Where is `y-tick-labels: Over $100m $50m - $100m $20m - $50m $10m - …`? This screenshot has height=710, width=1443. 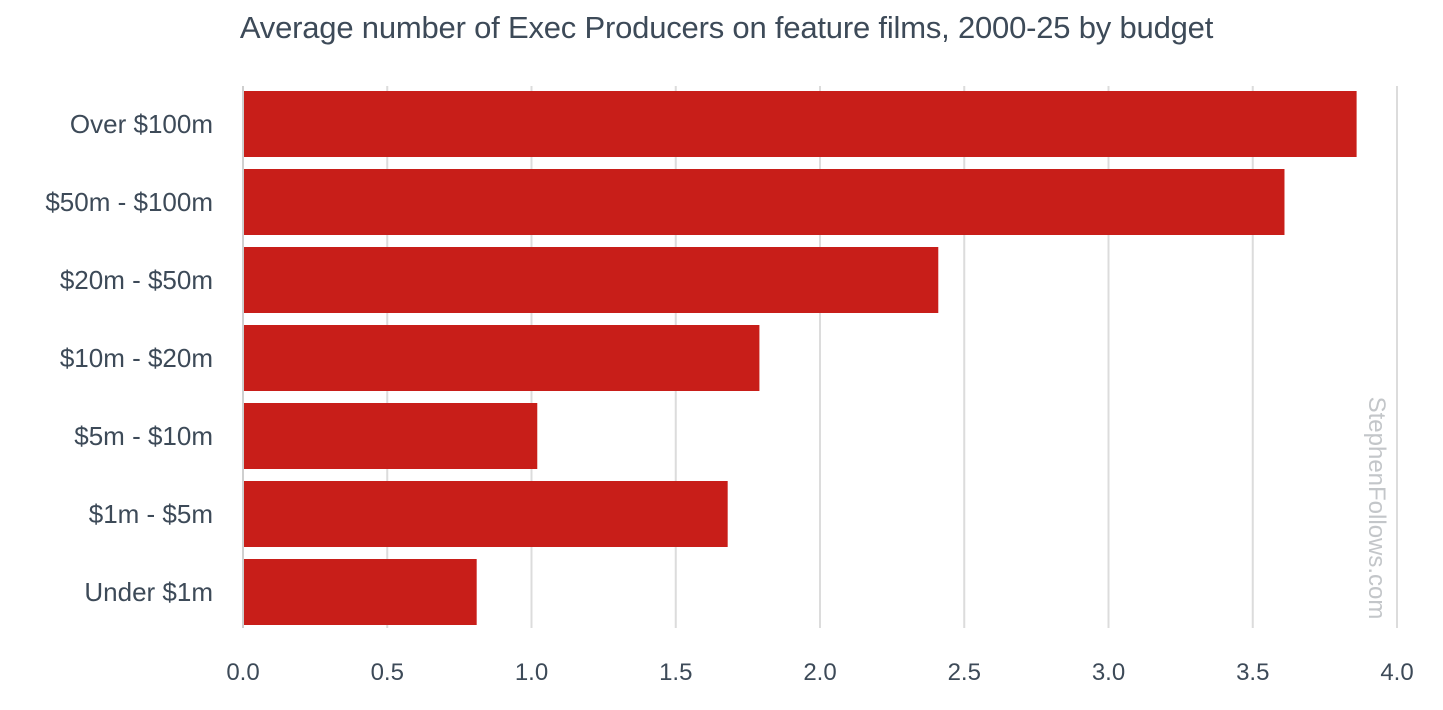
y-tick-labels: Over $100m $50m - $100m $20m - $50m $10m - … is located at coordinates (129, 358).